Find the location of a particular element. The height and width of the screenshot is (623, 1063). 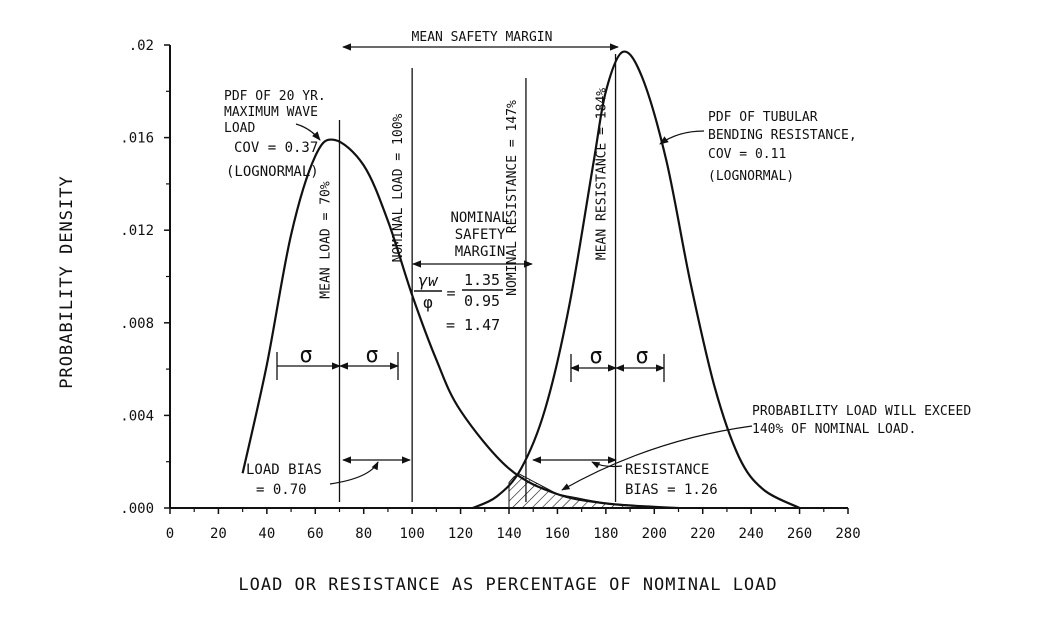

nominal-safety-margin-label: NOMINAL SAFETY MARGIN is located at coordinates (479, 235).